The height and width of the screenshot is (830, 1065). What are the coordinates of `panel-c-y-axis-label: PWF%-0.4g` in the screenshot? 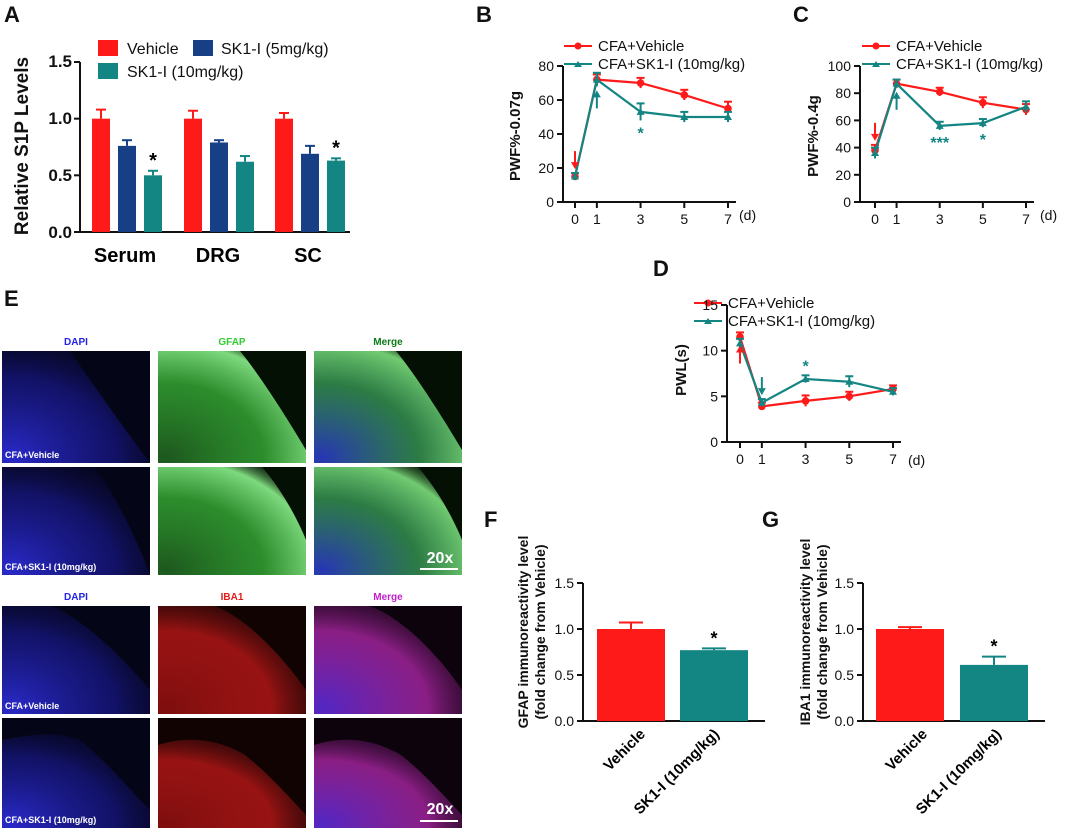 It's located at (813, 136).